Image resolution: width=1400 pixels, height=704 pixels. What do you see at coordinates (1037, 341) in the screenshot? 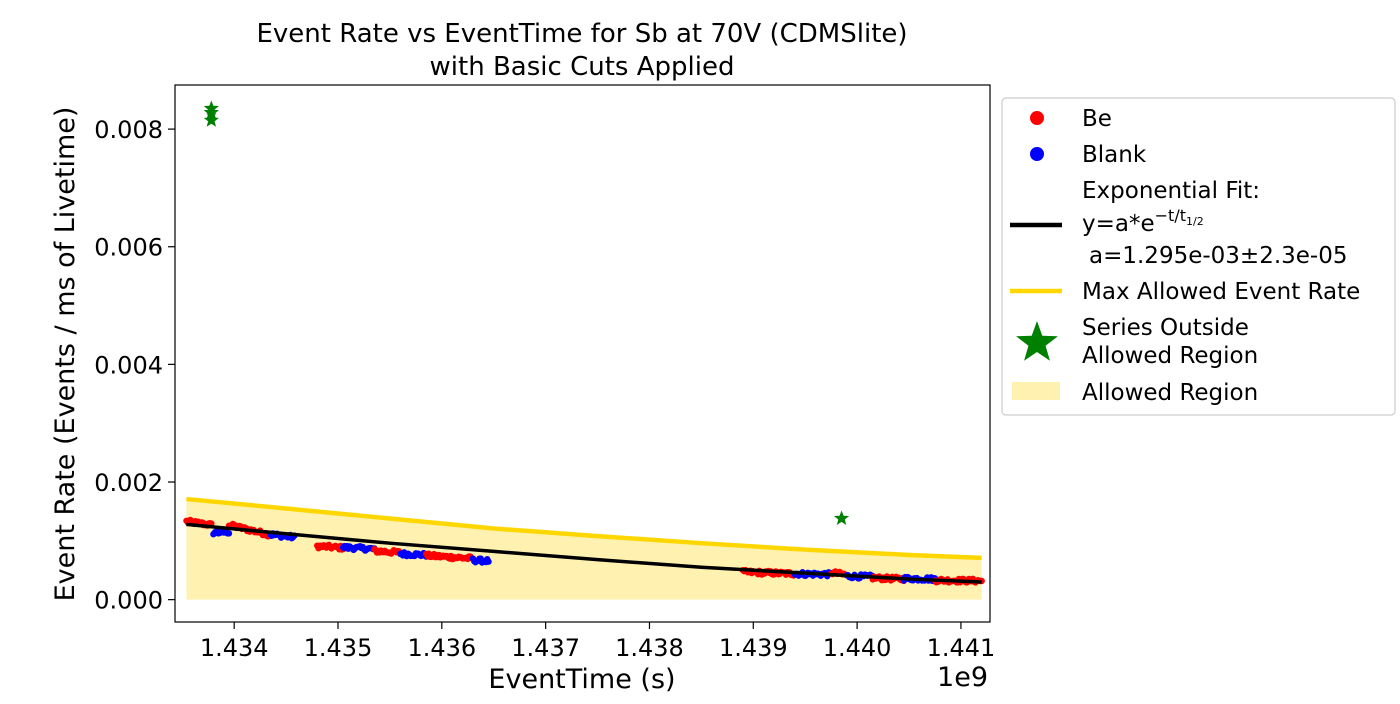
I see `legend-outside-star-icon` at bounding box center [1037, 341].